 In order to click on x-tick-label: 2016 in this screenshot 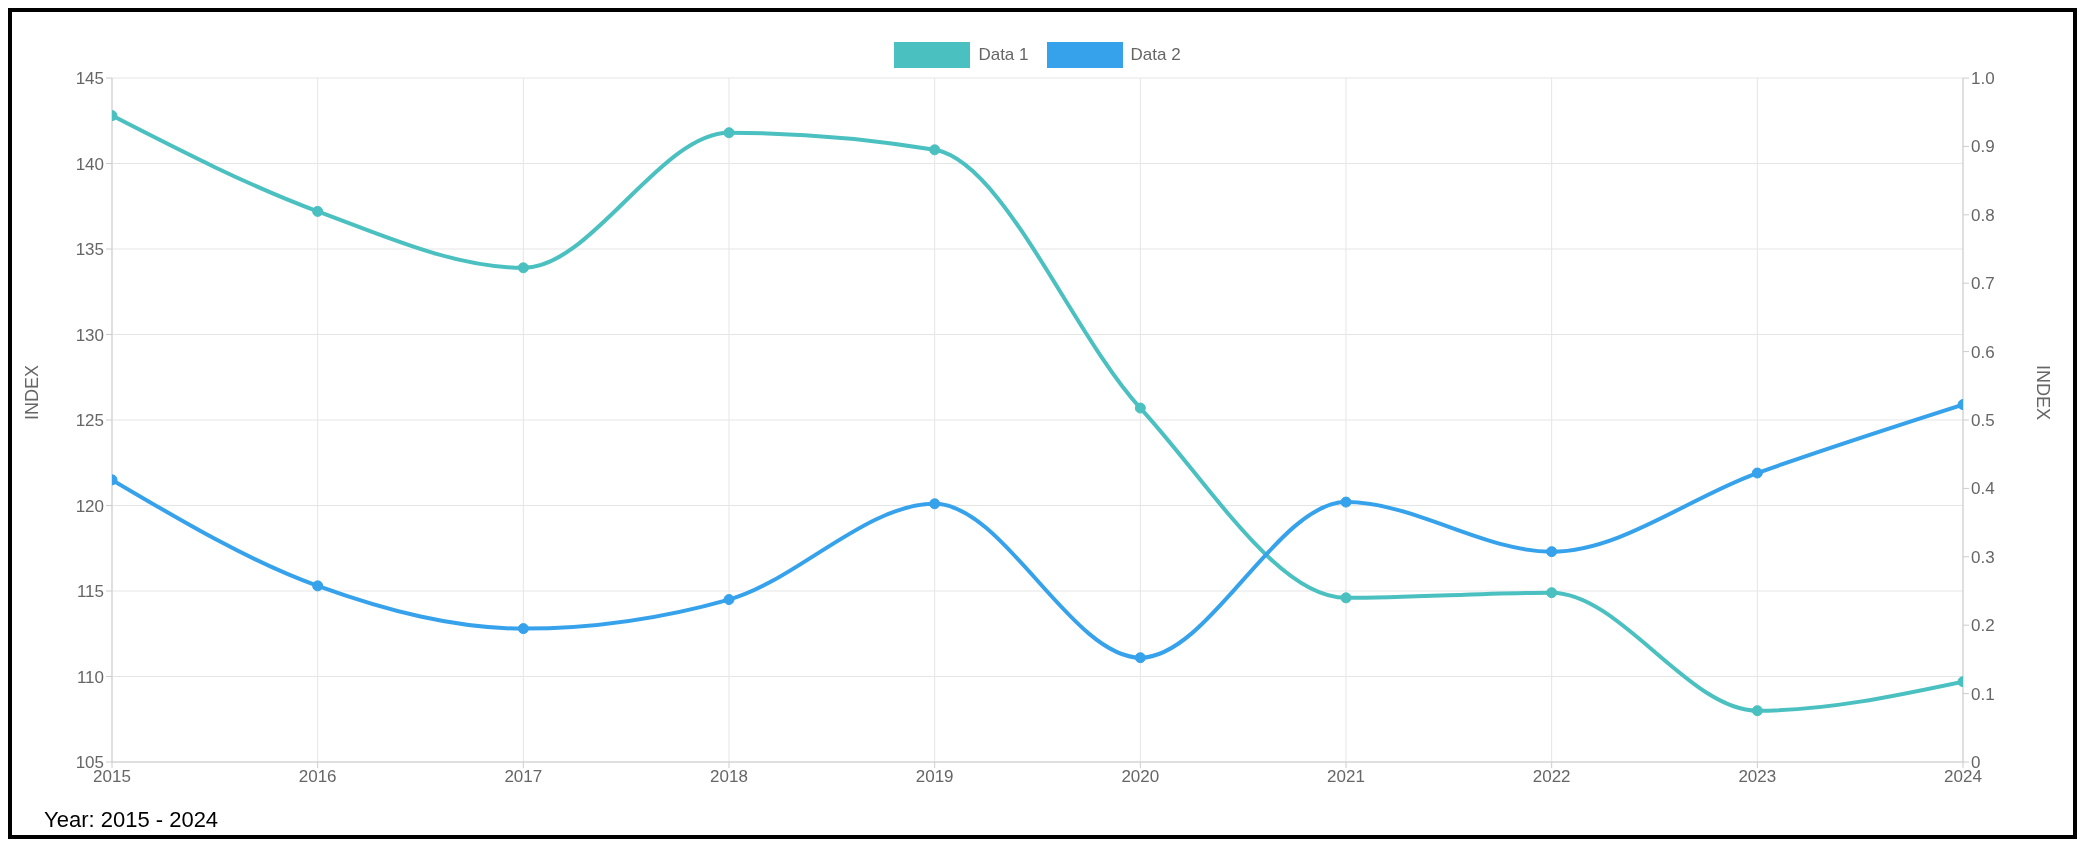, I will do `click(317, 777)`.